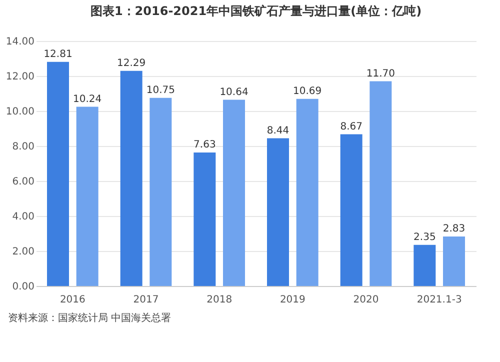 Image resolution: width=500 pixels, height=362 pixels. I want to click on y-tick-label: 10.00, so click(20, 112).